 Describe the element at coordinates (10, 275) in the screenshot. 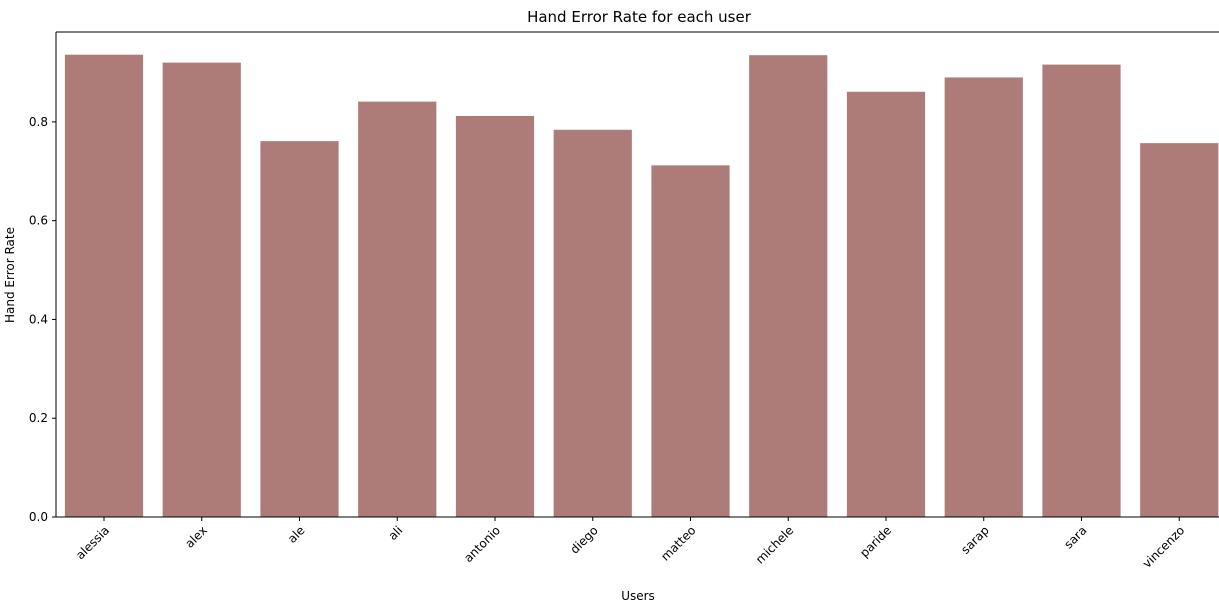

I see `y-axis-title: Hand Error Rate` at that location.